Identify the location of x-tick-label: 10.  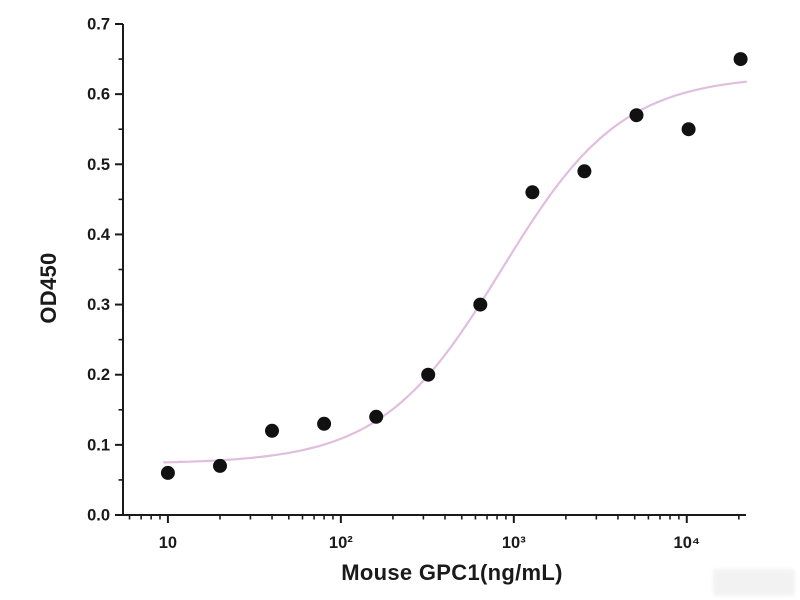
(168, 543).